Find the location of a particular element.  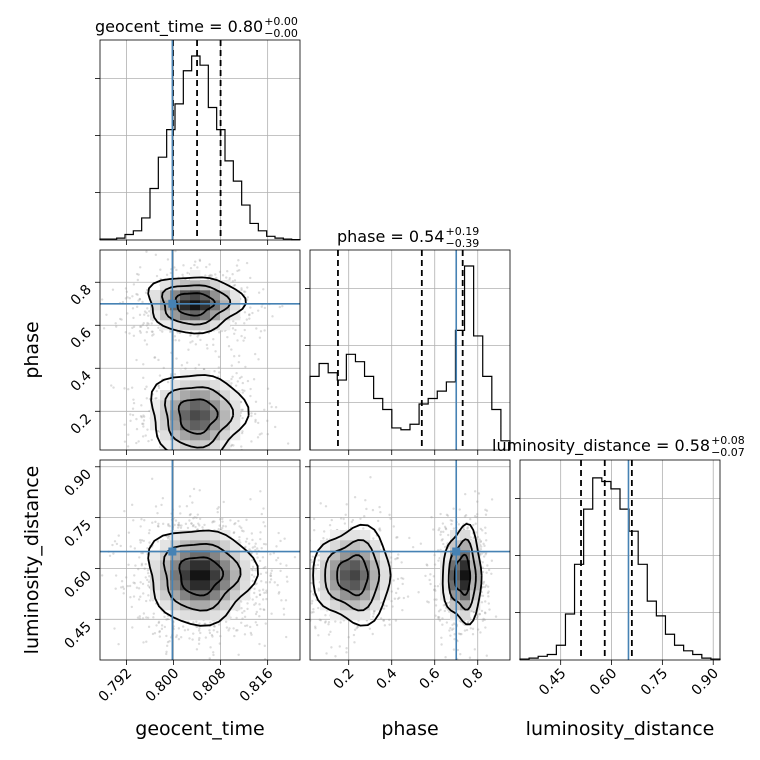

joint-geocent-time-phase-truth-point is located at coordinates (172, 303).